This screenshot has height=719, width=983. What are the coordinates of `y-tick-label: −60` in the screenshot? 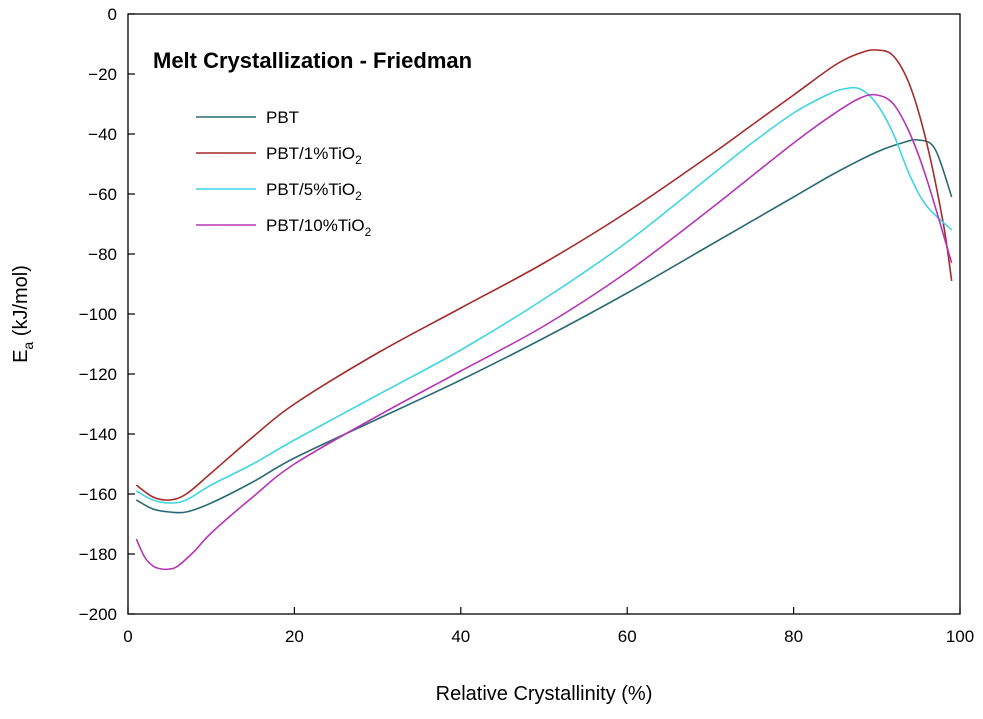 It's located at (102, 194).